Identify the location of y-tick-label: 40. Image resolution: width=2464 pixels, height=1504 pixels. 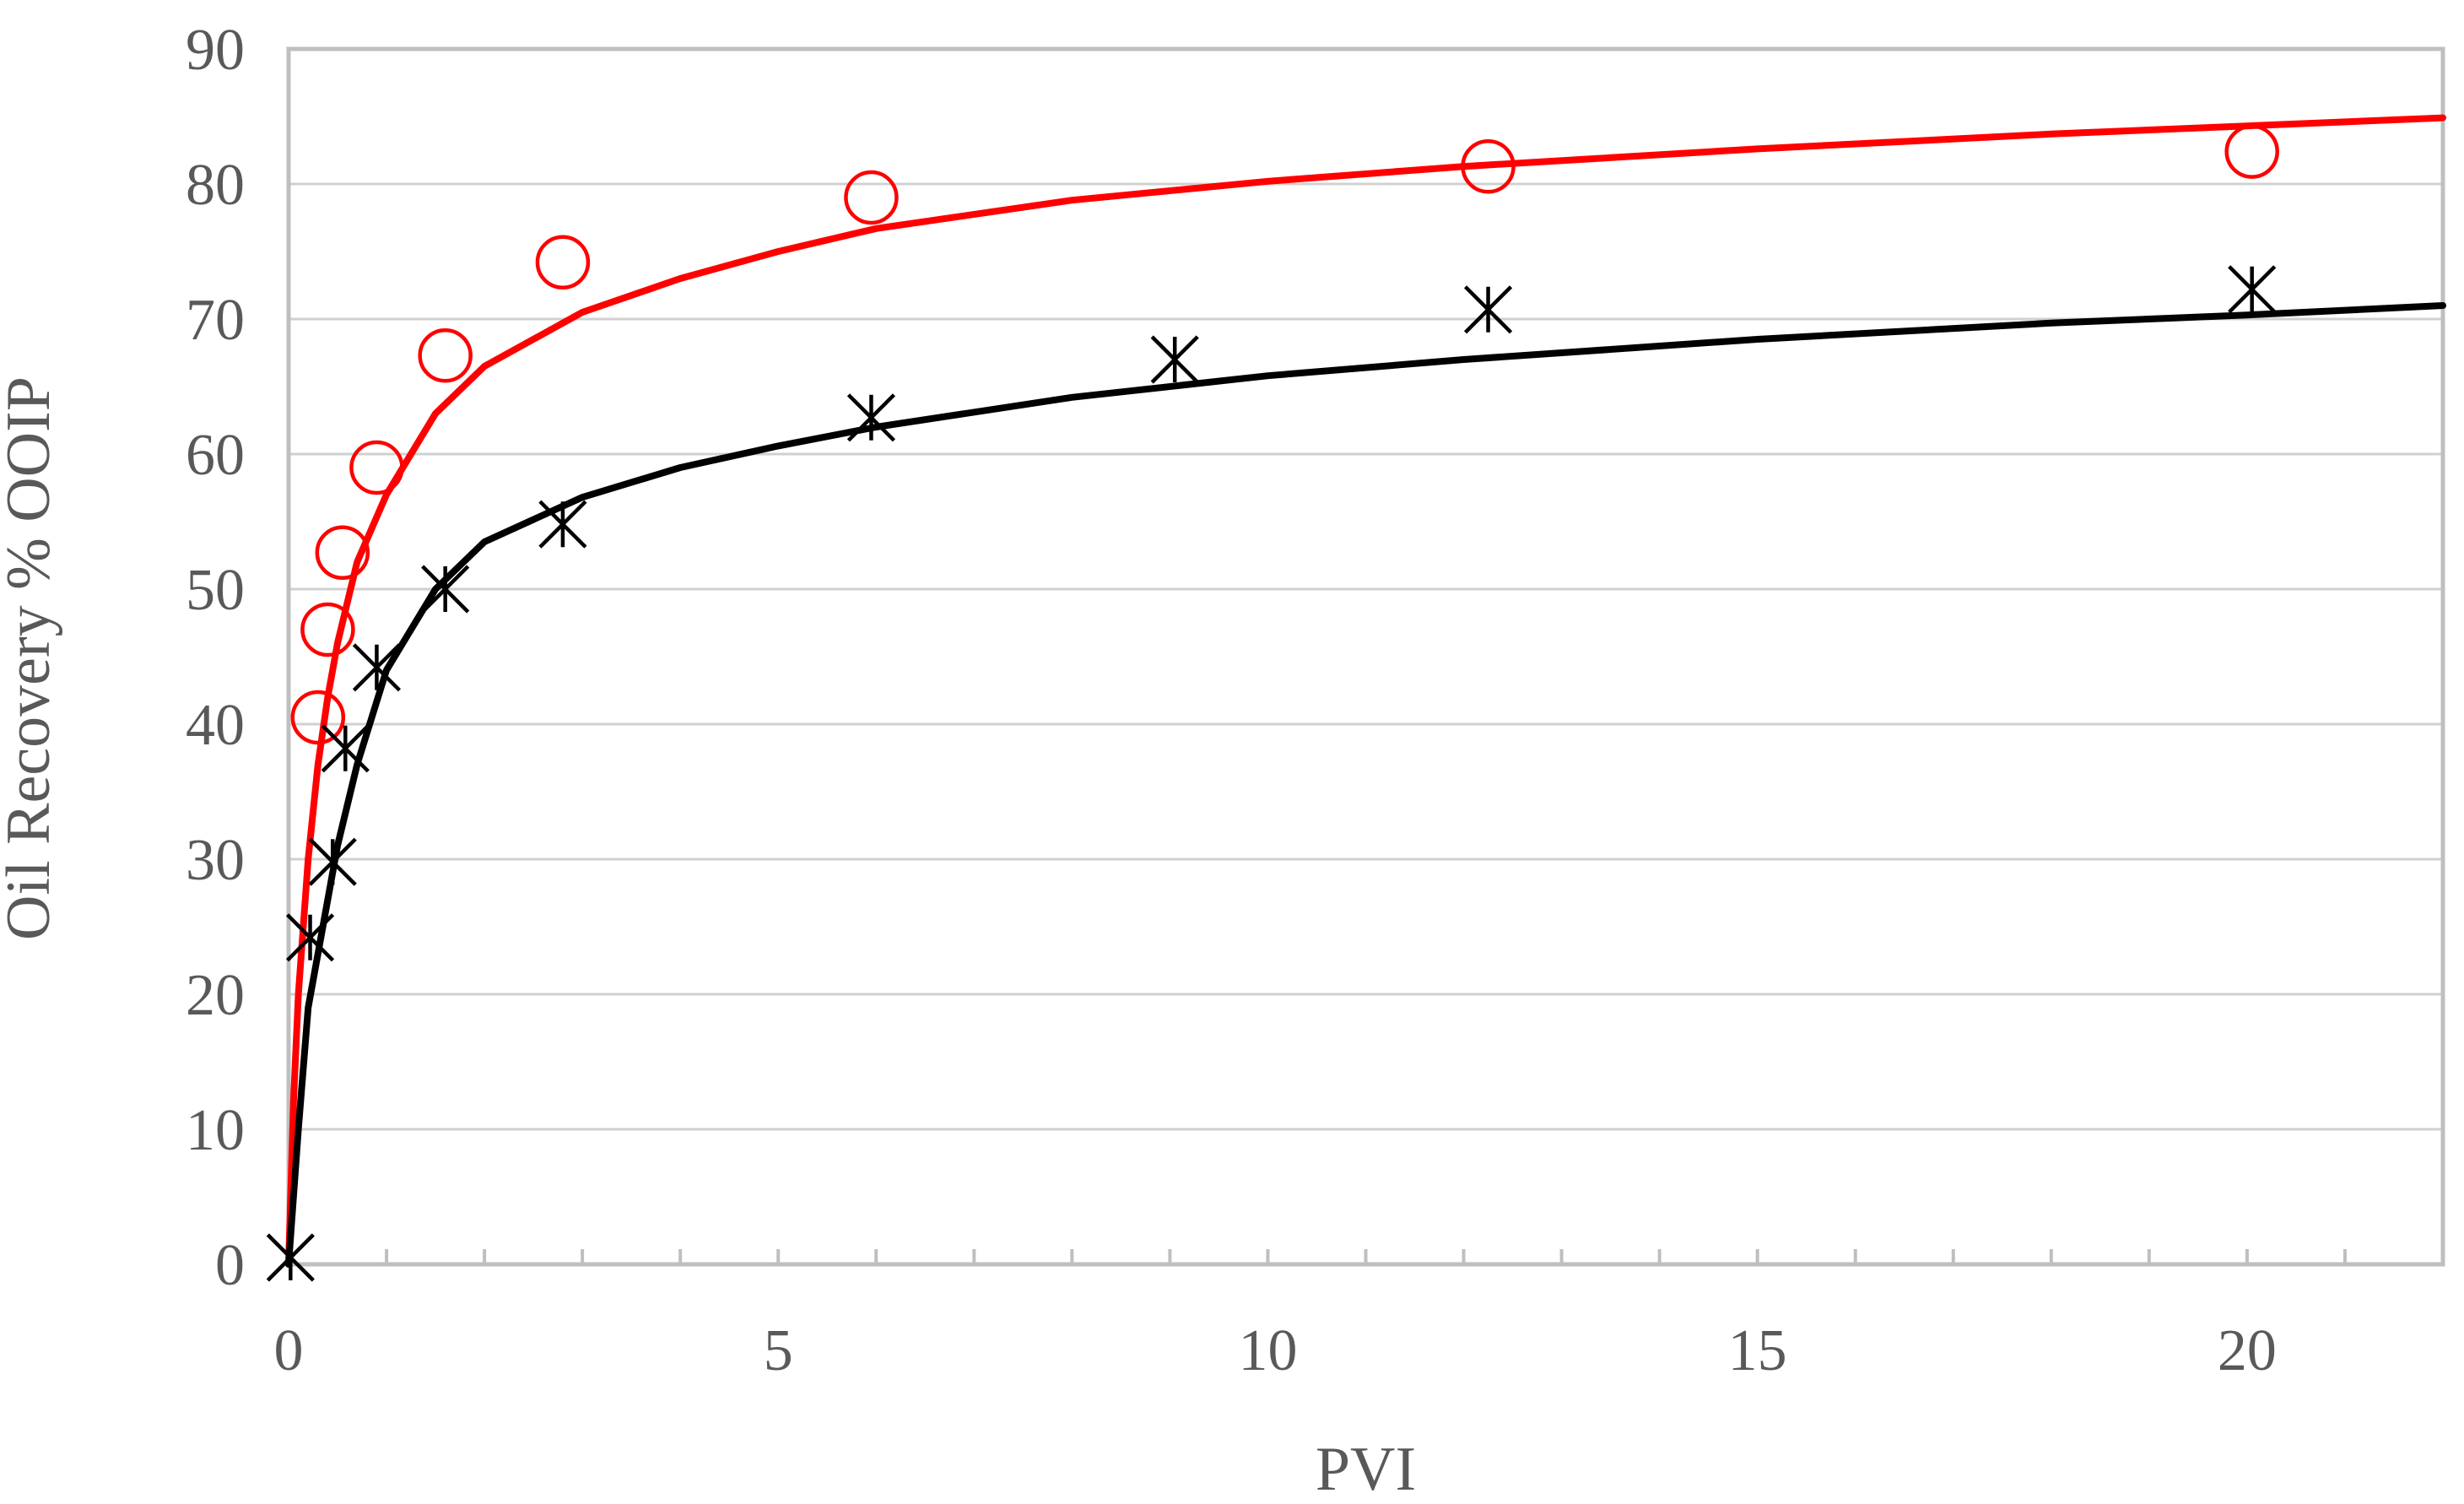
(215, 726).